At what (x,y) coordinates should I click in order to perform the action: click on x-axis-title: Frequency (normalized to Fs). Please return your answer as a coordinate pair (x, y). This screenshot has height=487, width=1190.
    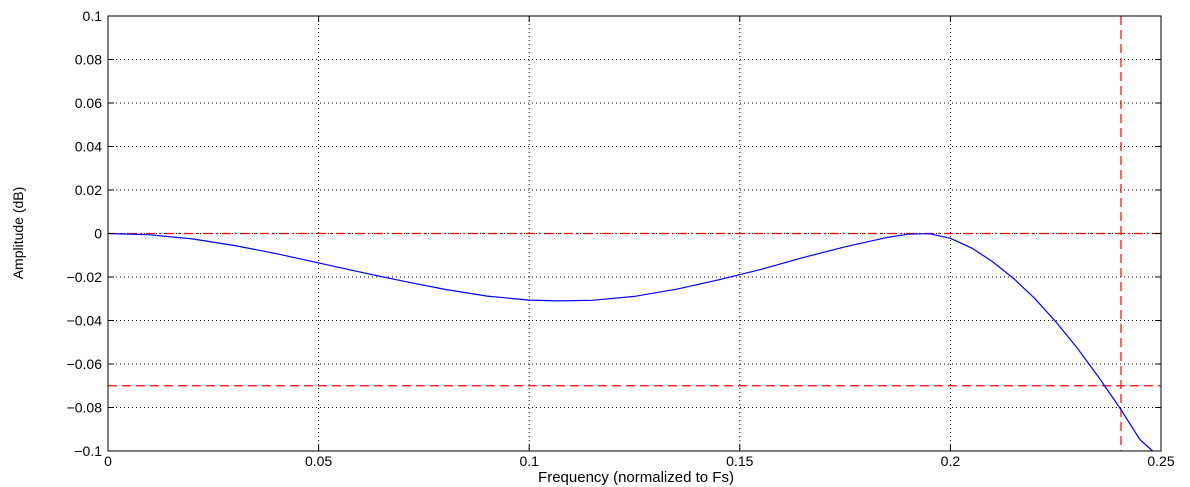
    Looking at the image, I should click on (636, 477).